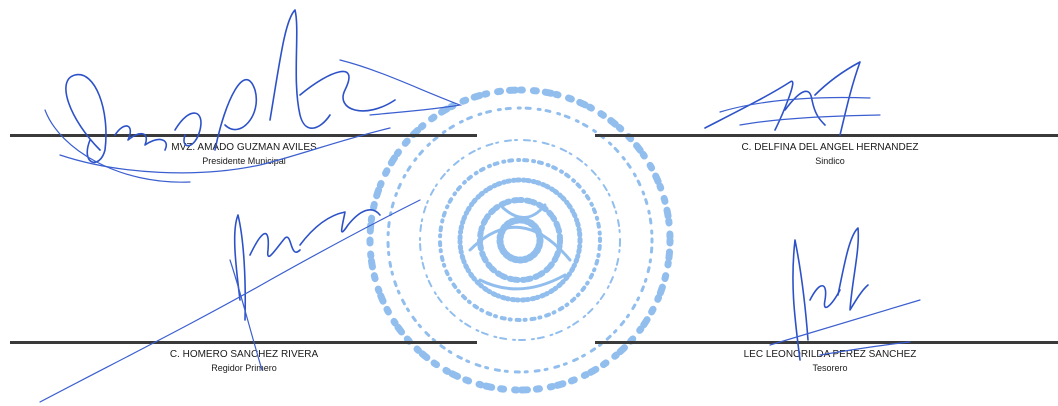 This screenshot has height=406, width=1058. I want to click on signatory-name-1: MVZ. AMADO GUZMAN AVILES, so click(244, 147).